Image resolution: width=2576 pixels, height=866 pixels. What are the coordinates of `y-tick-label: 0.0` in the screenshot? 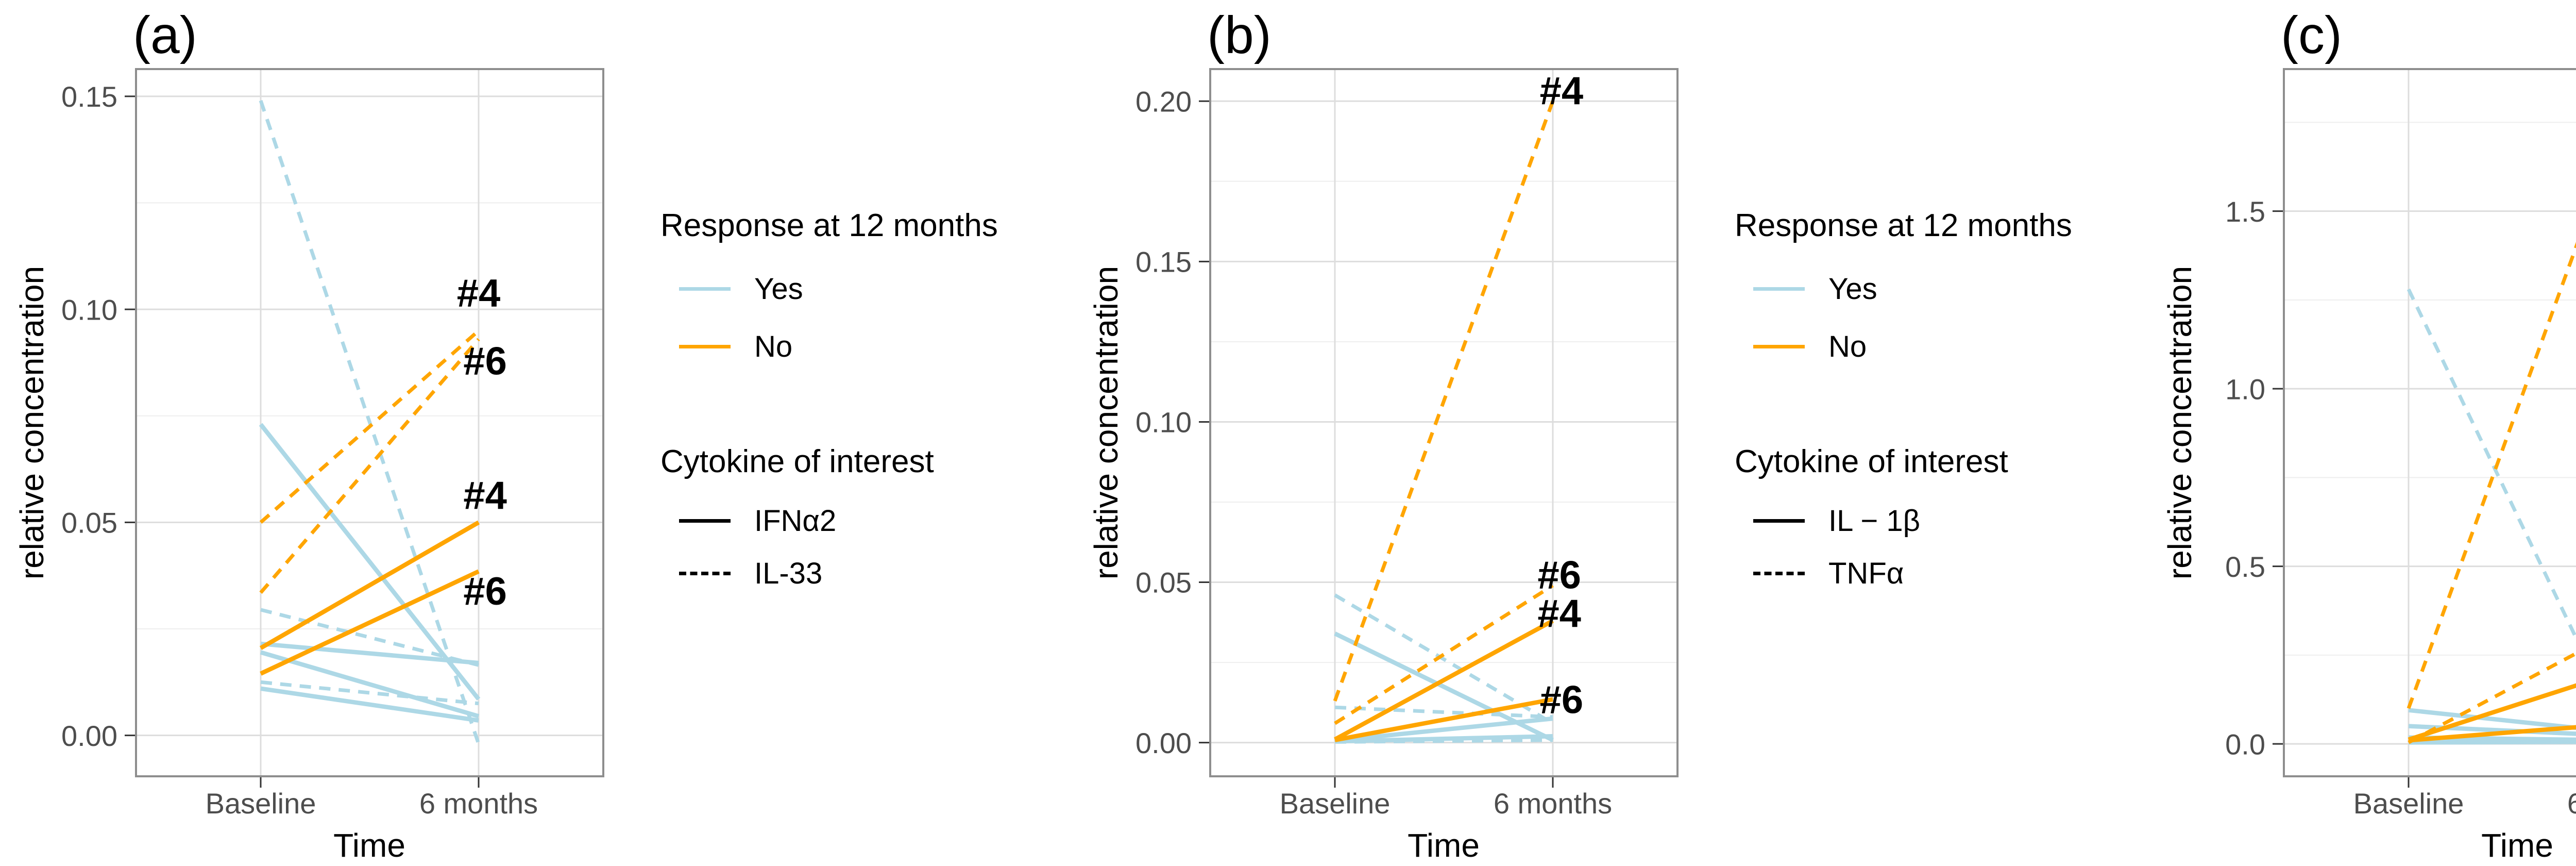 It's located at (2245, 744).